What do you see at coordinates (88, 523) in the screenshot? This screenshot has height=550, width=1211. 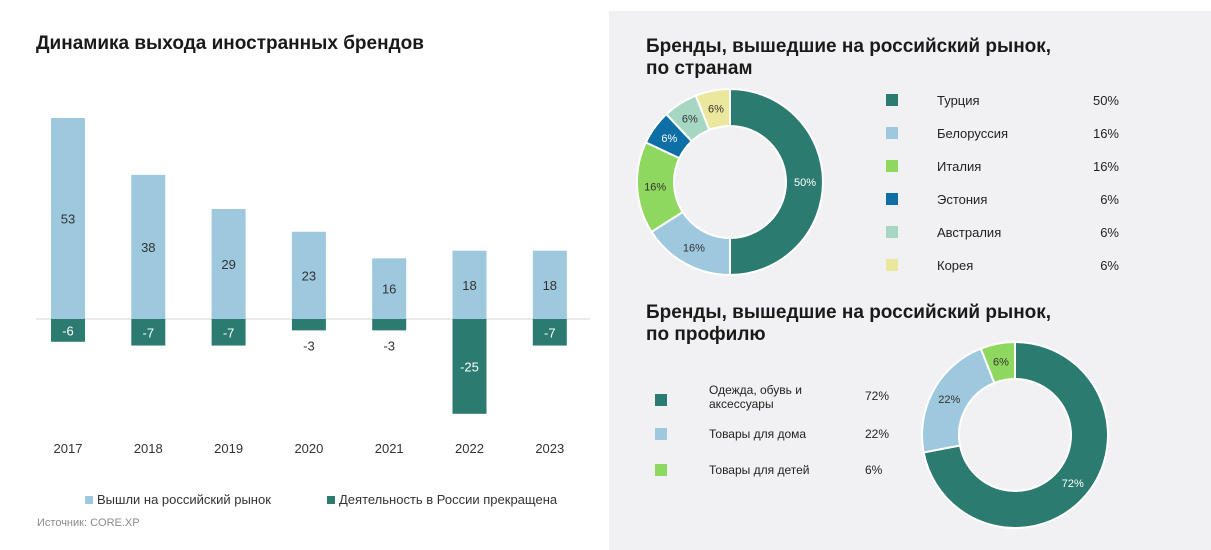 I see `source-note: Источник: CORE.XP` at bounding box center [88, 523].